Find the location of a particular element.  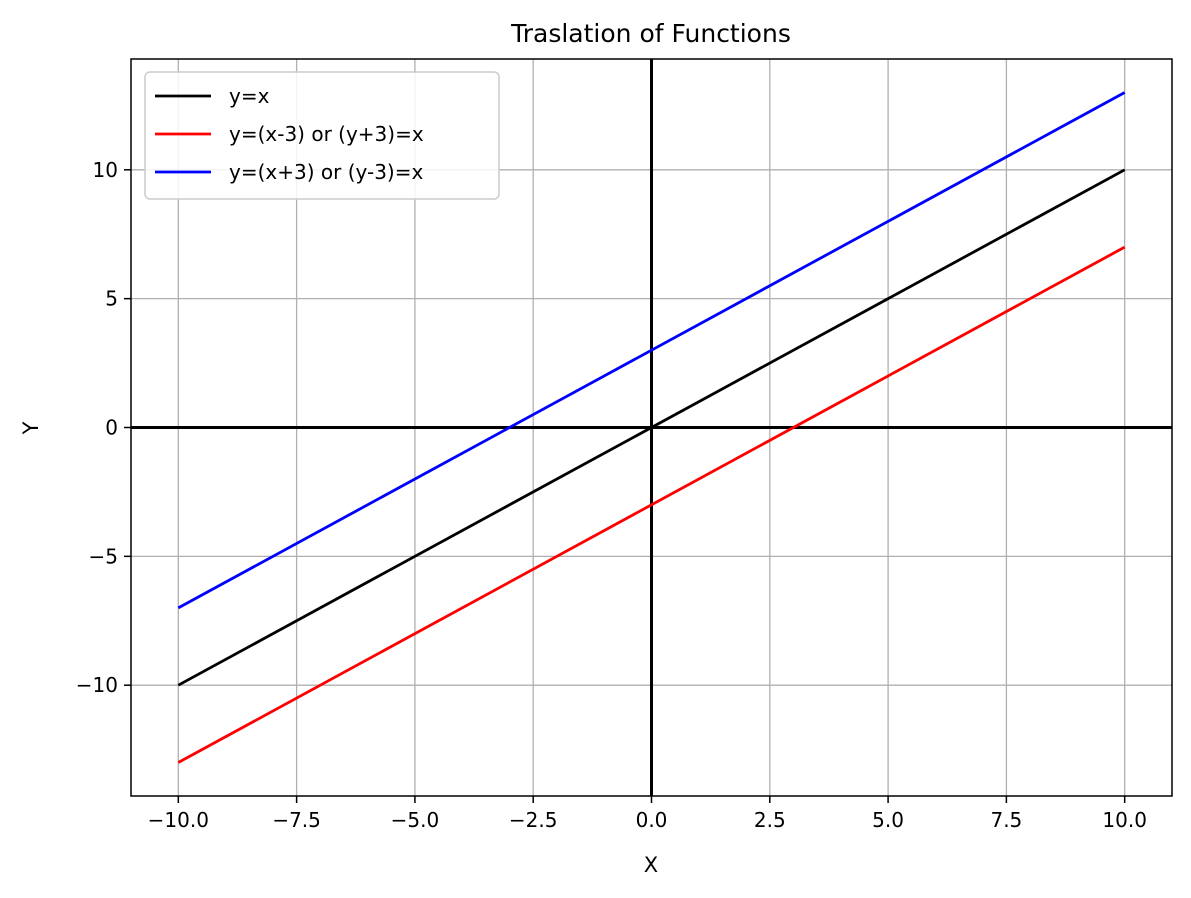

chart-title: Traslation of Functions is located at coordinates (650, 33).